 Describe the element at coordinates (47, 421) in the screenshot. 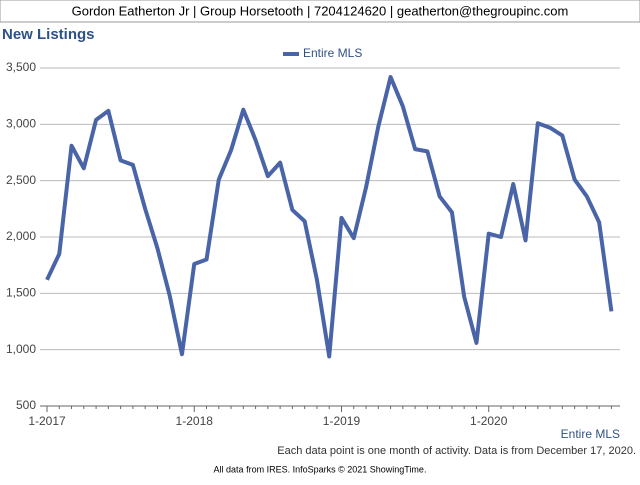

I see `x-tick-label: 1-2017` at that location.